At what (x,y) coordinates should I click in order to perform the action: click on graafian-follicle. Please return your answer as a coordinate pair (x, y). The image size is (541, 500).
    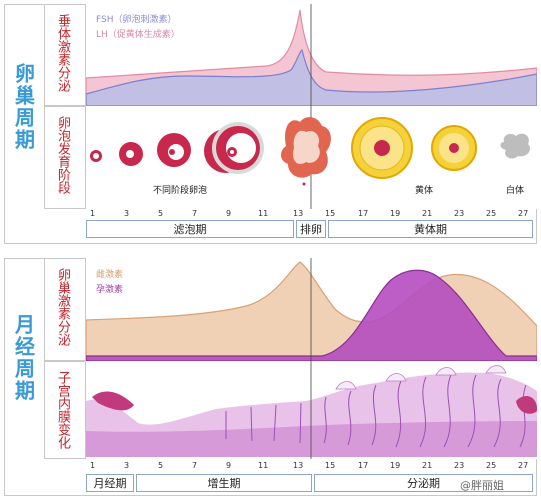
    Looking at the image, I should click on (238, 148).